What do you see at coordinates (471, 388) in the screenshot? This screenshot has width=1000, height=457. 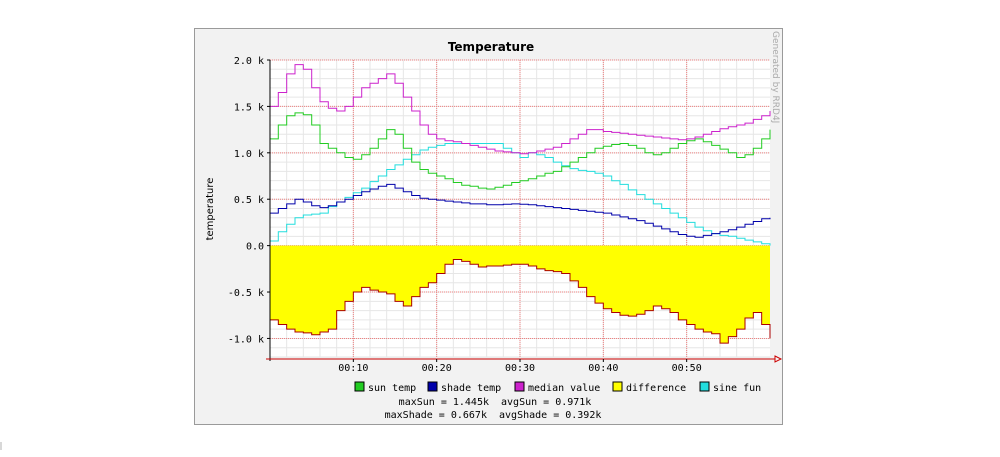 I see `shade-legend-label: shade temp` at bounding box center [471, 388].